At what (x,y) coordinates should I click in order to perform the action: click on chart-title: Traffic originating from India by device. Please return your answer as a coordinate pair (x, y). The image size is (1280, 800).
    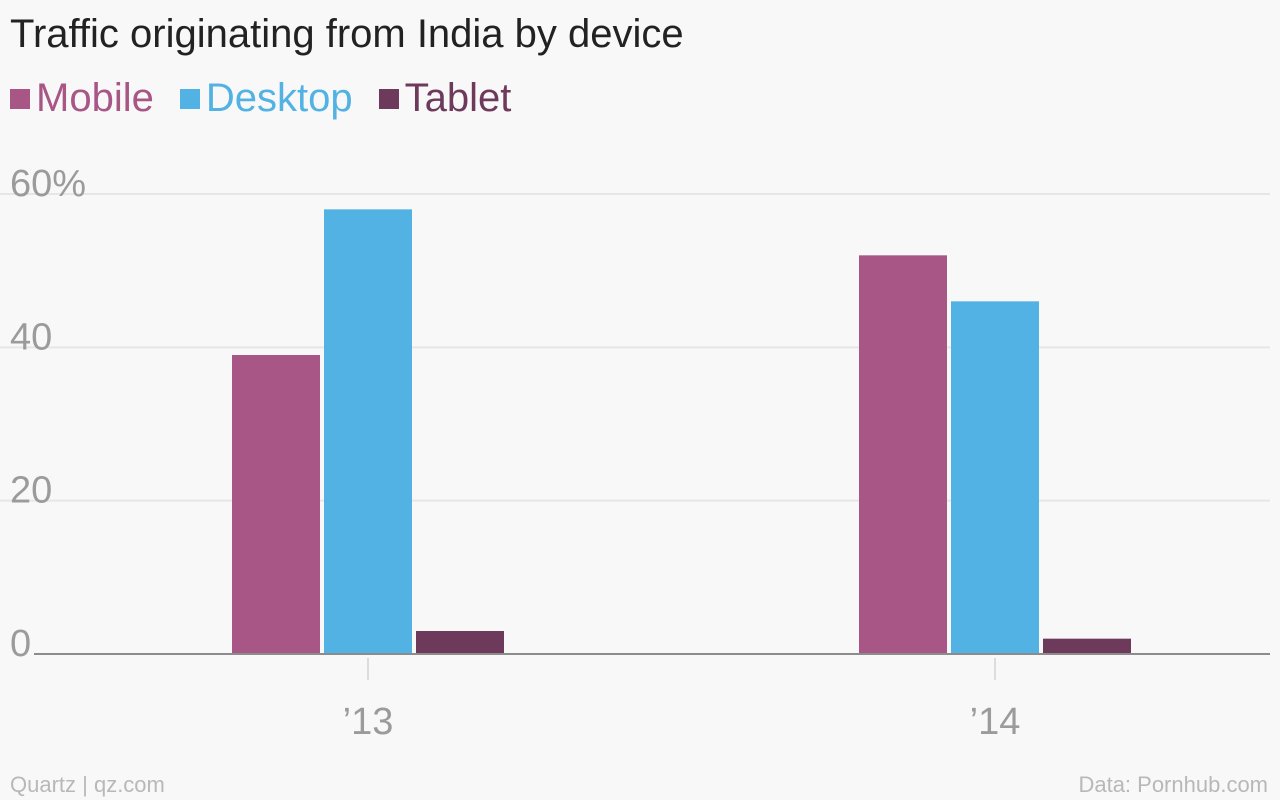
    Looking at the image, I should click on (347, 34).